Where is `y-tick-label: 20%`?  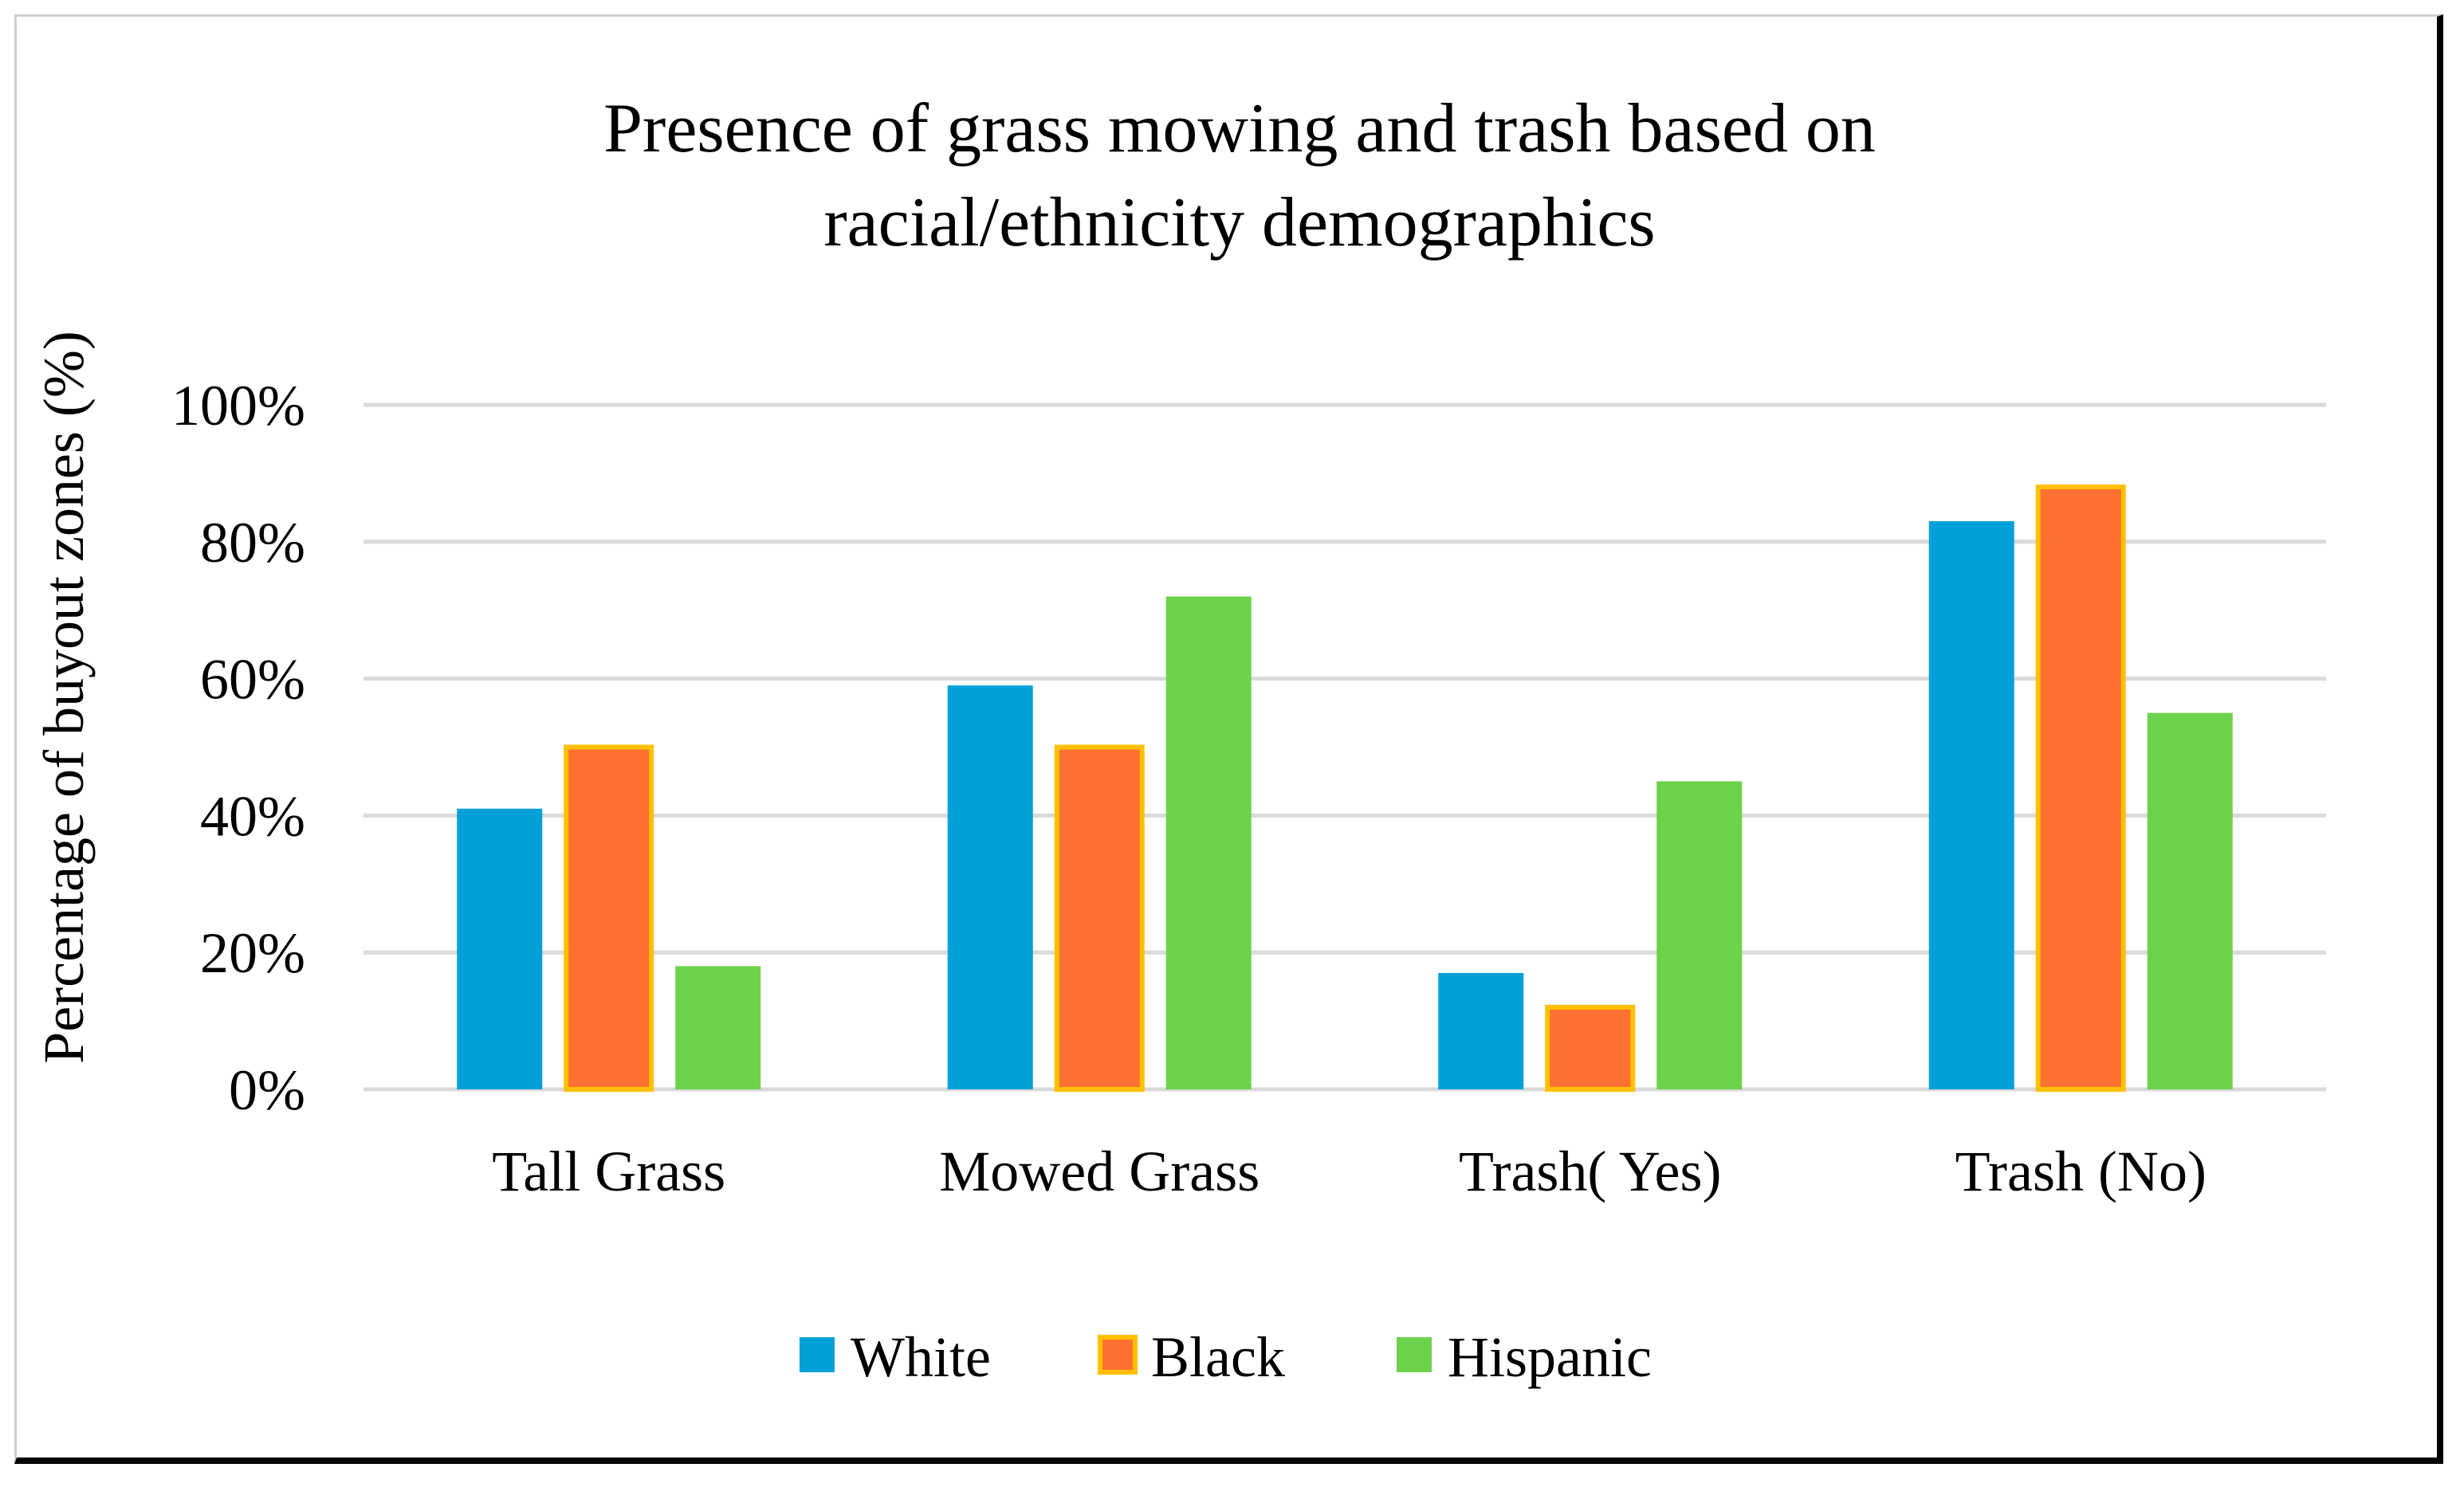 y-tick-label: 20% is located at coordinates (253, 953).